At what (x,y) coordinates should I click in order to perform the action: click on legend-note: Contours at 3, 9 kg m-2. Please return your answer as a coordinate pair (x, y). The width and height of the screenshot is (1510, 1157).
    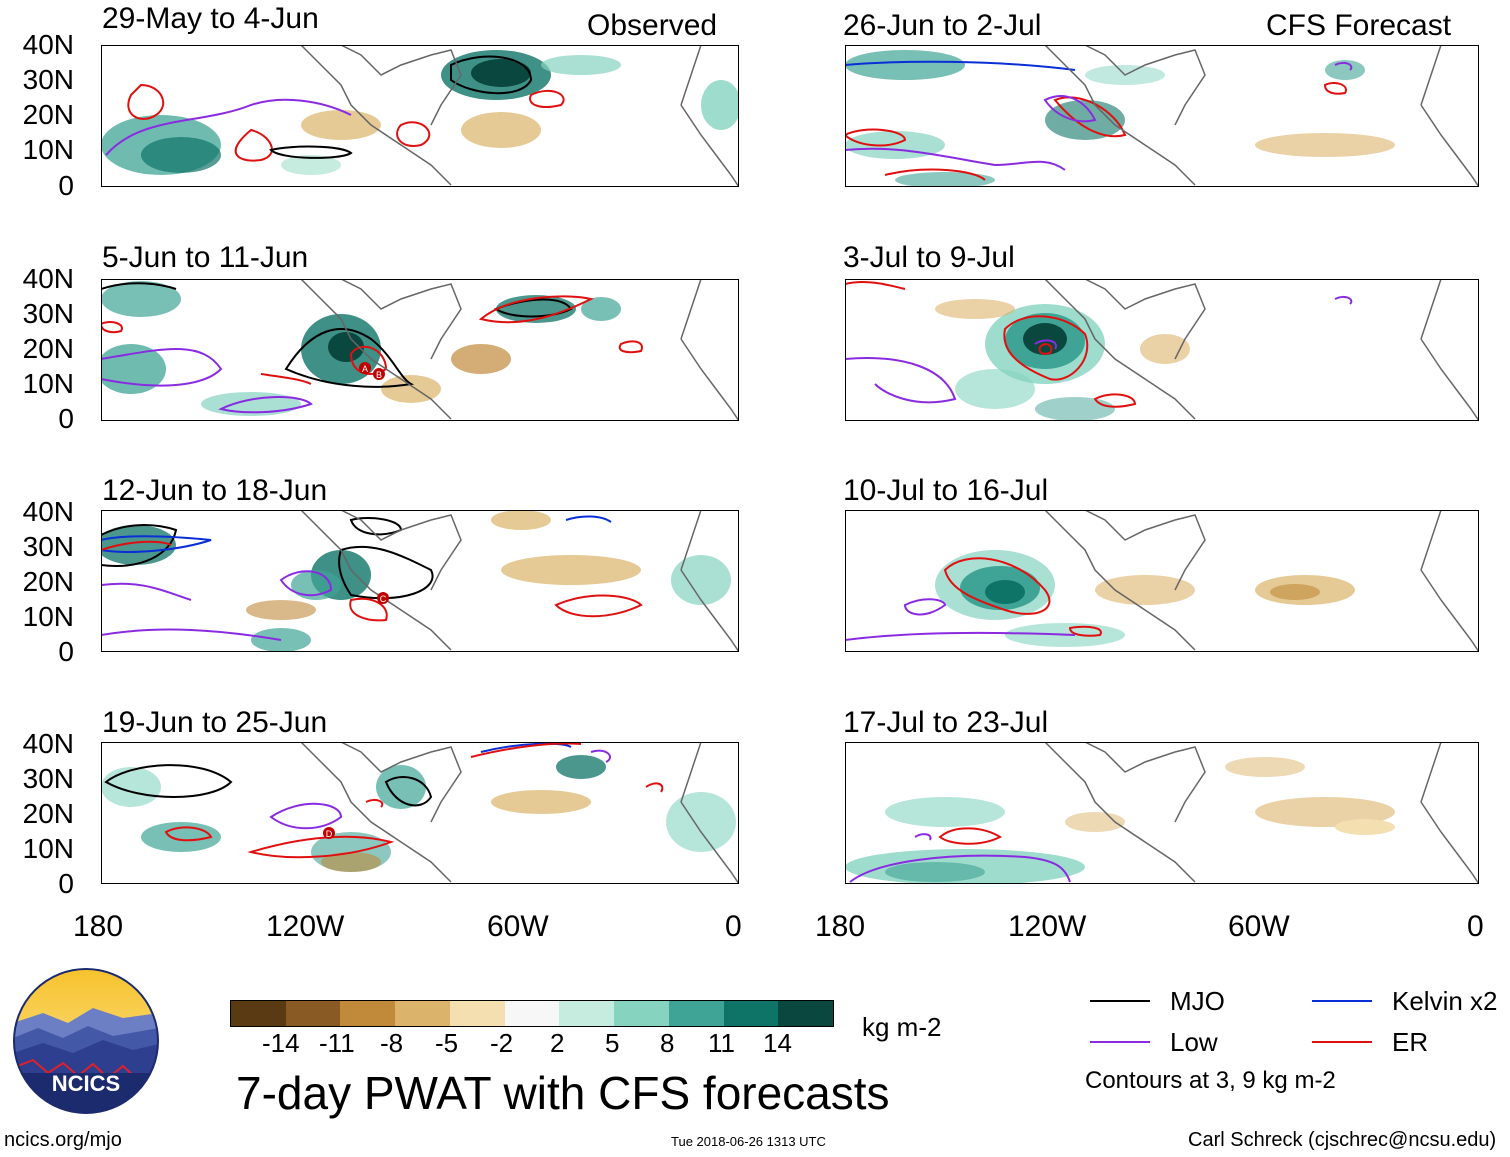
    Looking at the image, I should click on (1210, 1080).